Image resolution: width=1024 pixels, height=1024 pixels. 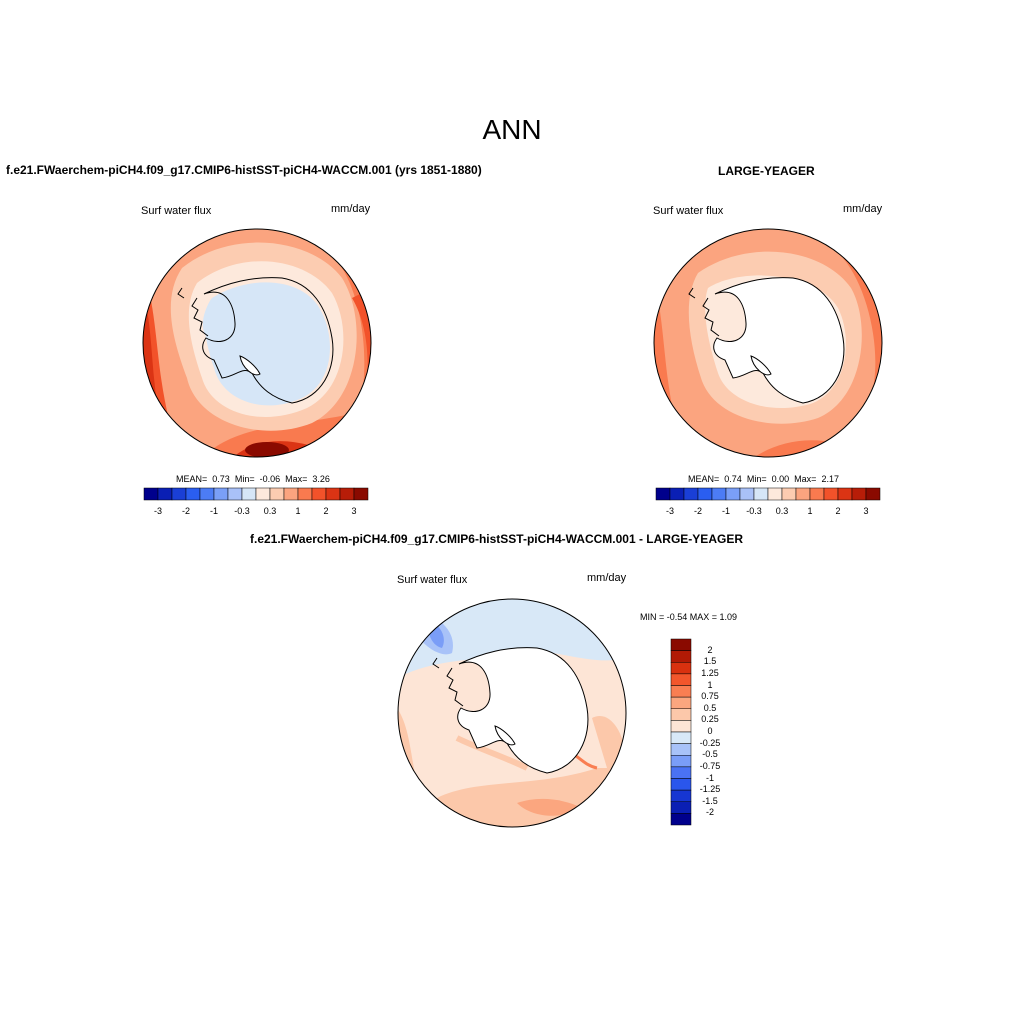 I want to click on panel2-mean-value: 0.74, so click(x=733, y=479).